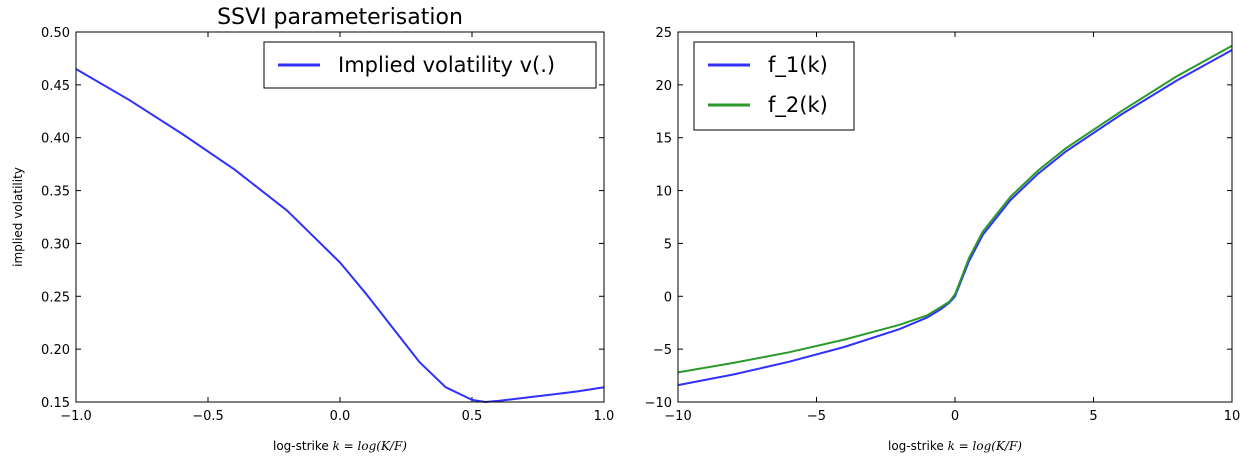  I want to click on y-tick-label: 0.15, so click(55, 403).